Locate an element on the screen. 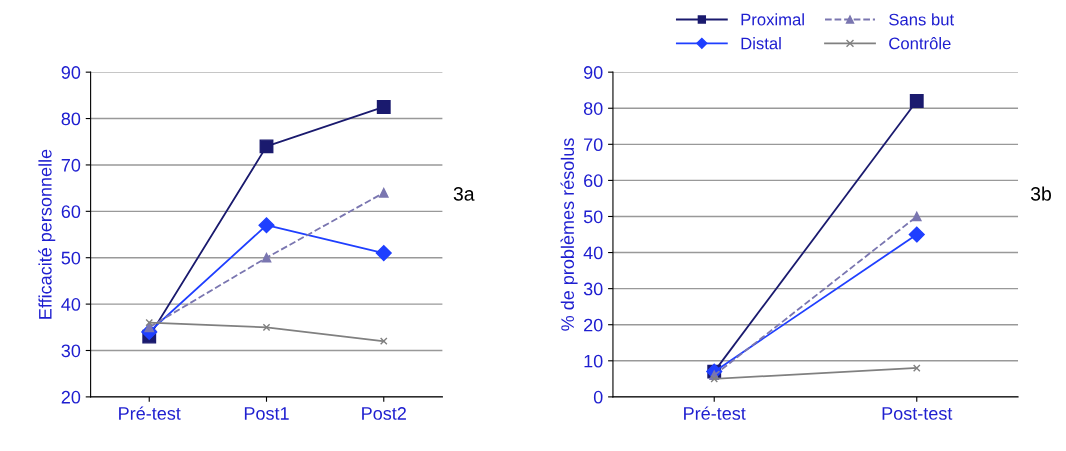 Image resolution: width=1066 pixels, height=451 pixels. y-axis-title: Efficacité personnelle is located at coordinates (47, 234).